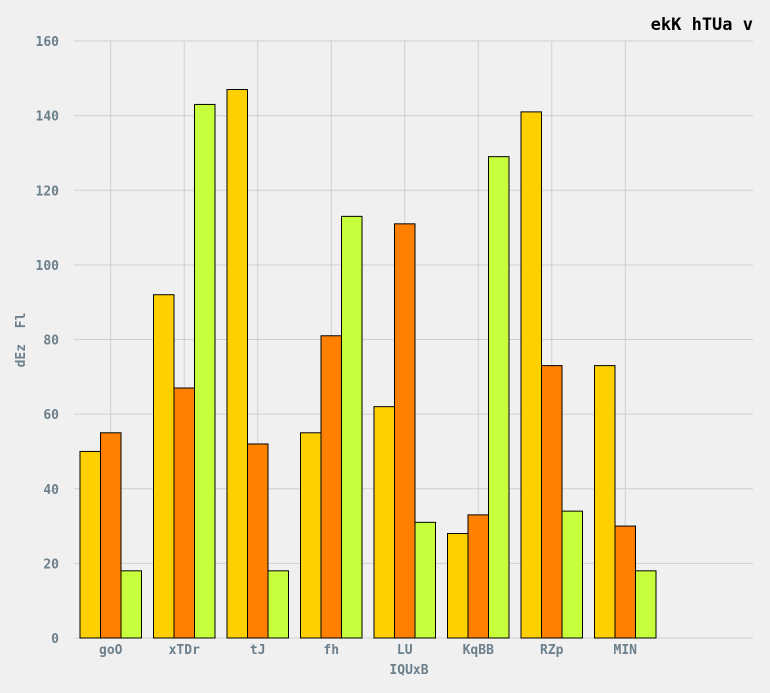  What do you see at coordinates (48, 117) in the screenshot?
I see `y-tick-label: 140` at bounding box center [48, 117].